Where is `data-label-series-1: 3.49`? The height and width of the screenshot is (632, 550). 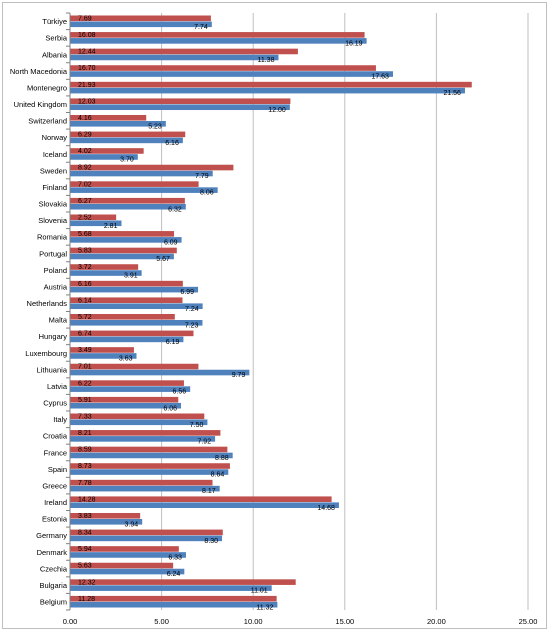
data-label-series-1: 3.49 is located at coordinates (85, 350).